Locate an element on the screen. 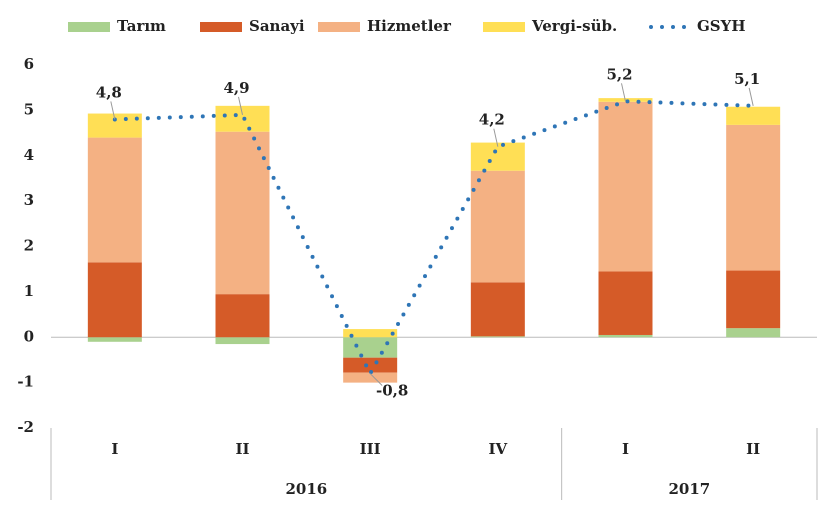 The height and width of the screenshot is (505, 832). data-label: 4,2 is located at coordinates (492, 120).